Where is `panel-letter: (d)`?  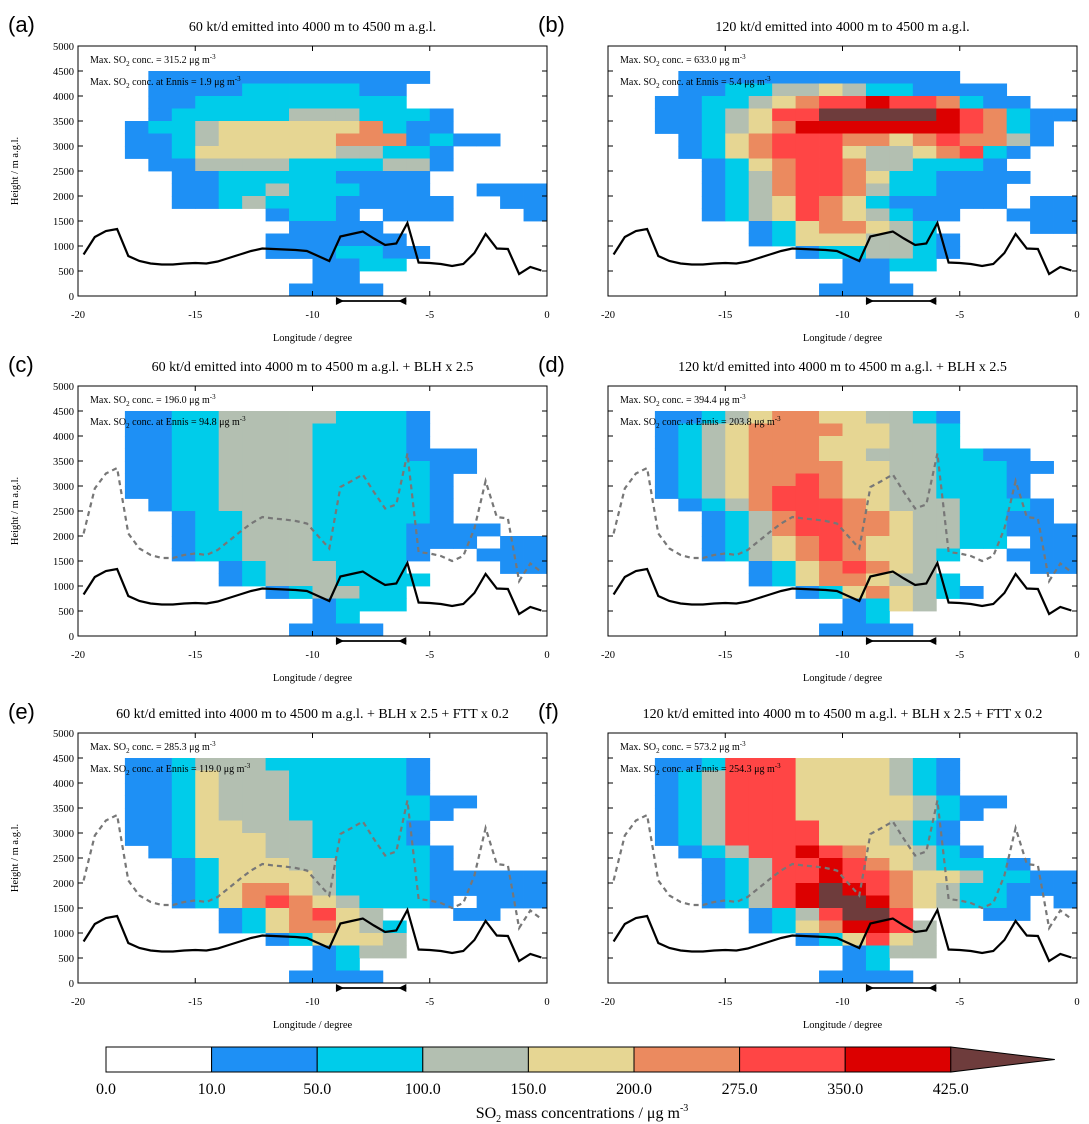
panel-letter: (d) is located at coordinates (551, 364).